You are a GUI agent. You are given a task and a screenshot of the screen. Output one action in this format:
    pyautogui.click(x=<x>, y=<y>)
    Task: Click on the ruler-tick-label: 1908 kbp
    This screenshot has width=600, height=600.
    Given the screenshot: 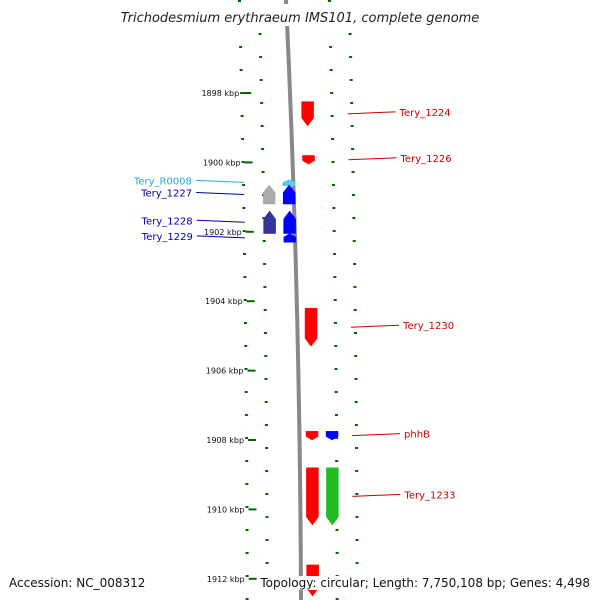 What is the action you would take?
    pyautogui.click(x=225, y=440)
    